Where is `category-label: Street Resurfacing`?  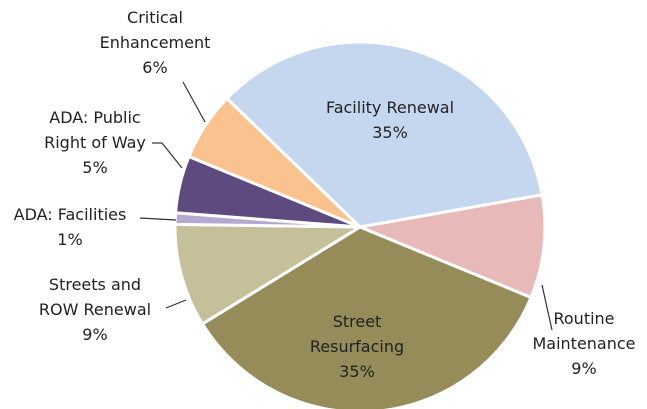
category-label: Street Resurfacing is located at coordinates (357, 334).